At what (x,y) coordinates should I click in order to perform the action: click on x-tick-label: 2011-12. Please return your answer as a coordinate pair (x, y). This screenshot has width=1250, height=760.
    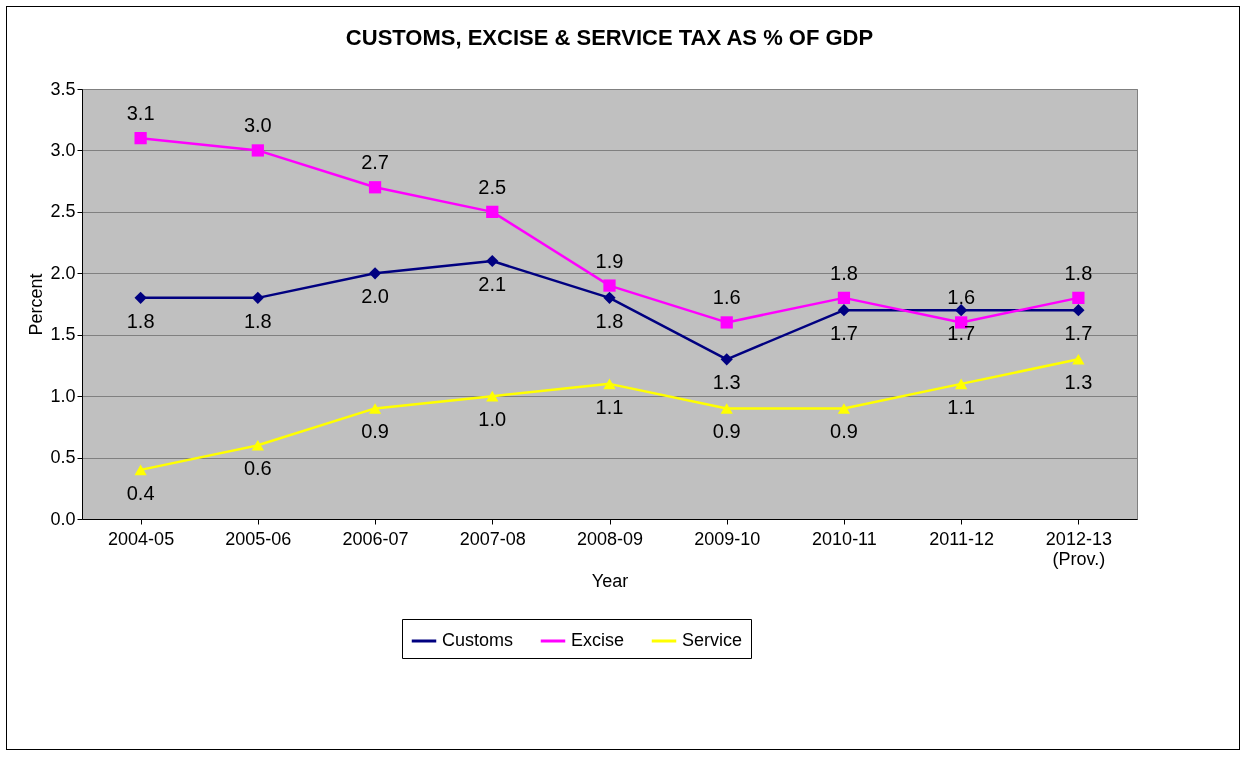
    Looking at the image, I should click on (962, 538).